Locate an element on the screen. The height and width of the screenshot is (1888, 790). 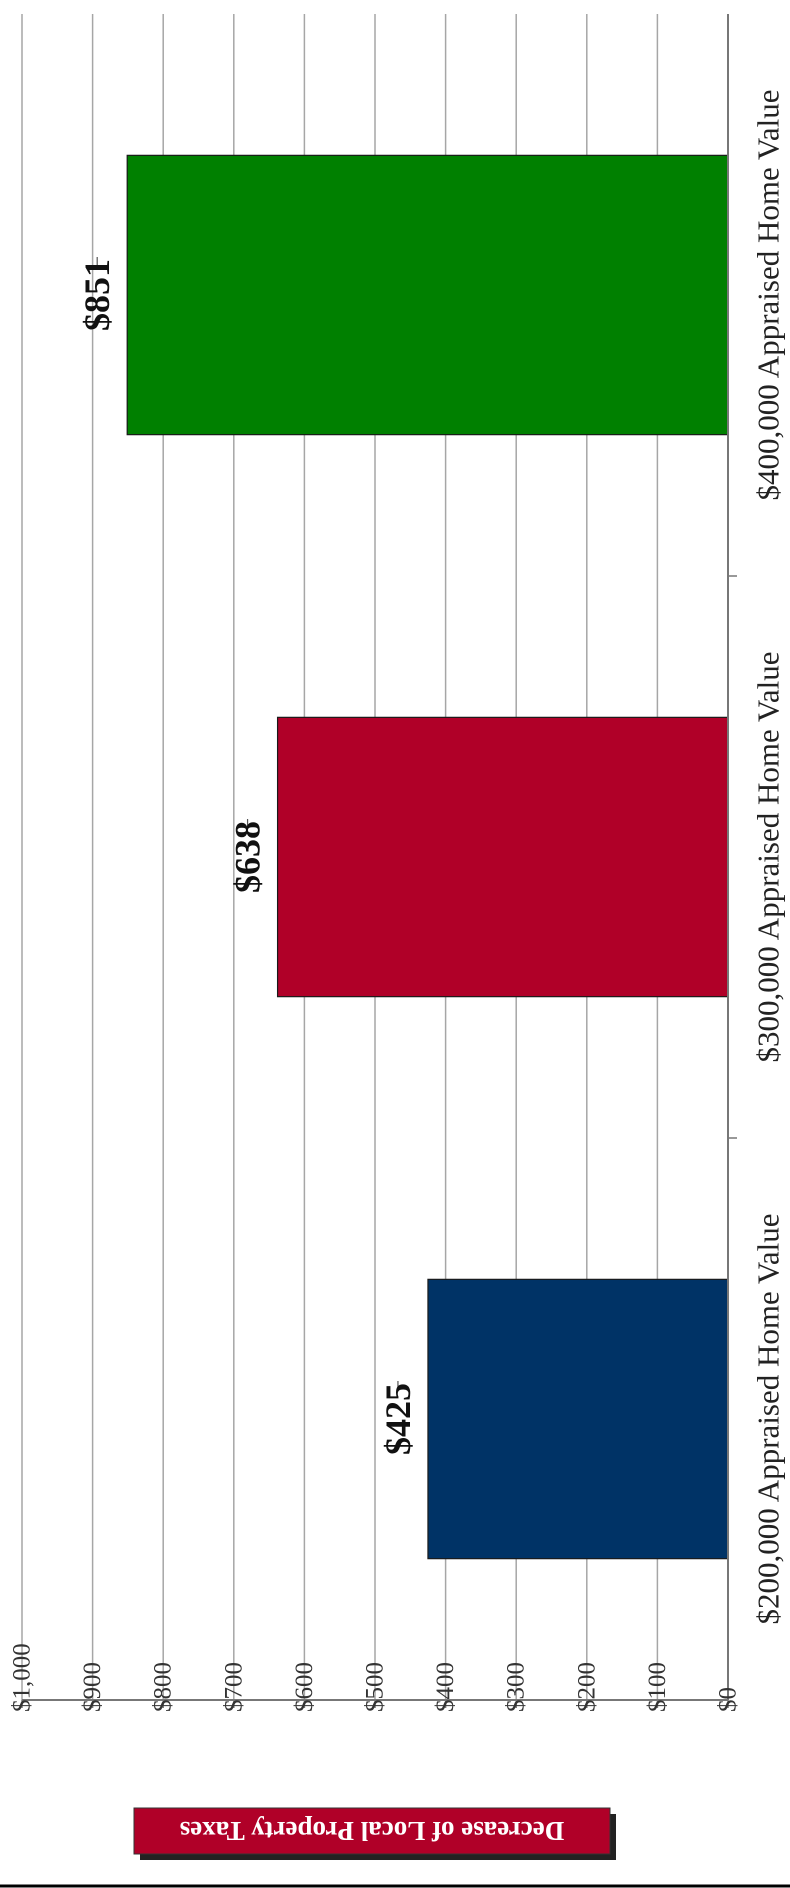
value-label: $851 is located at coordinates (97, 295).